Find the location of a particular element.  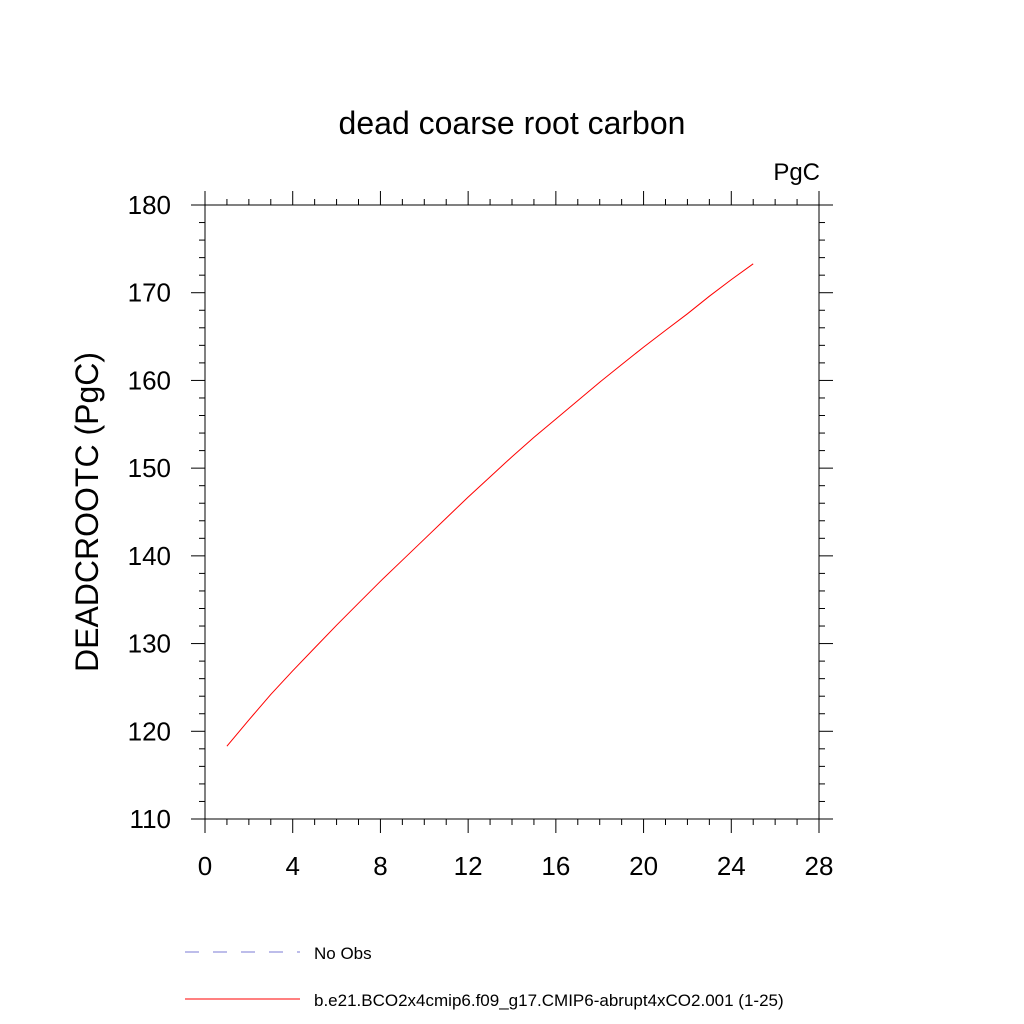

x-tick-label: 12 is located at coordinates (468, 866).